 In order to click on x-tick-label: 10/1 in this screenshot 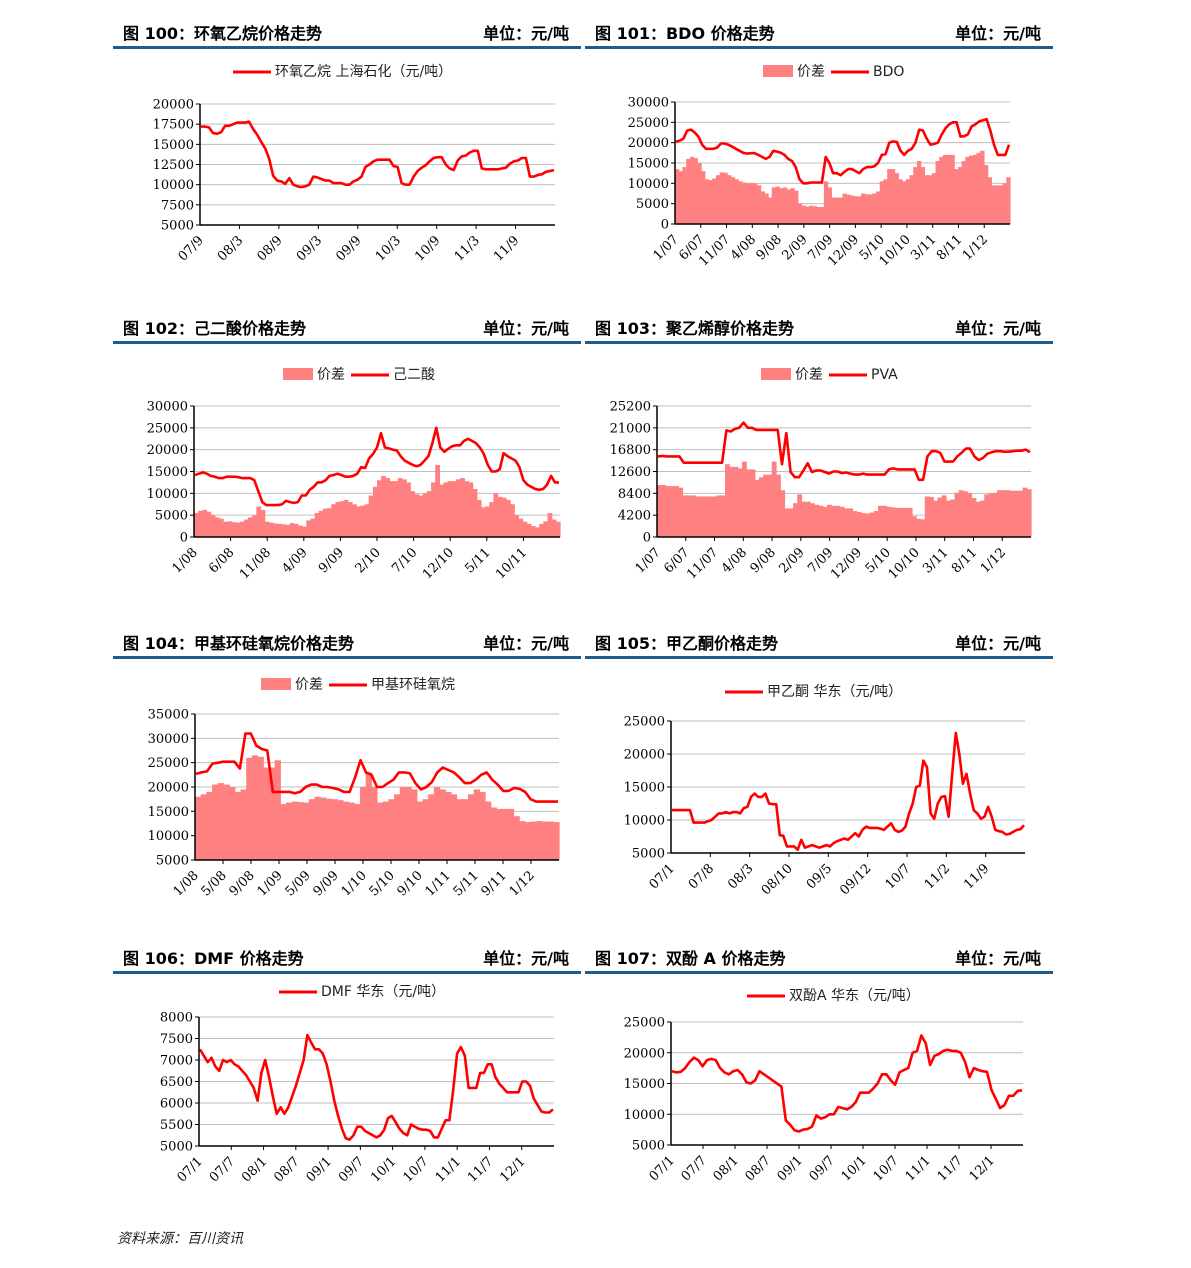, I will do `click(854, 1168)`.